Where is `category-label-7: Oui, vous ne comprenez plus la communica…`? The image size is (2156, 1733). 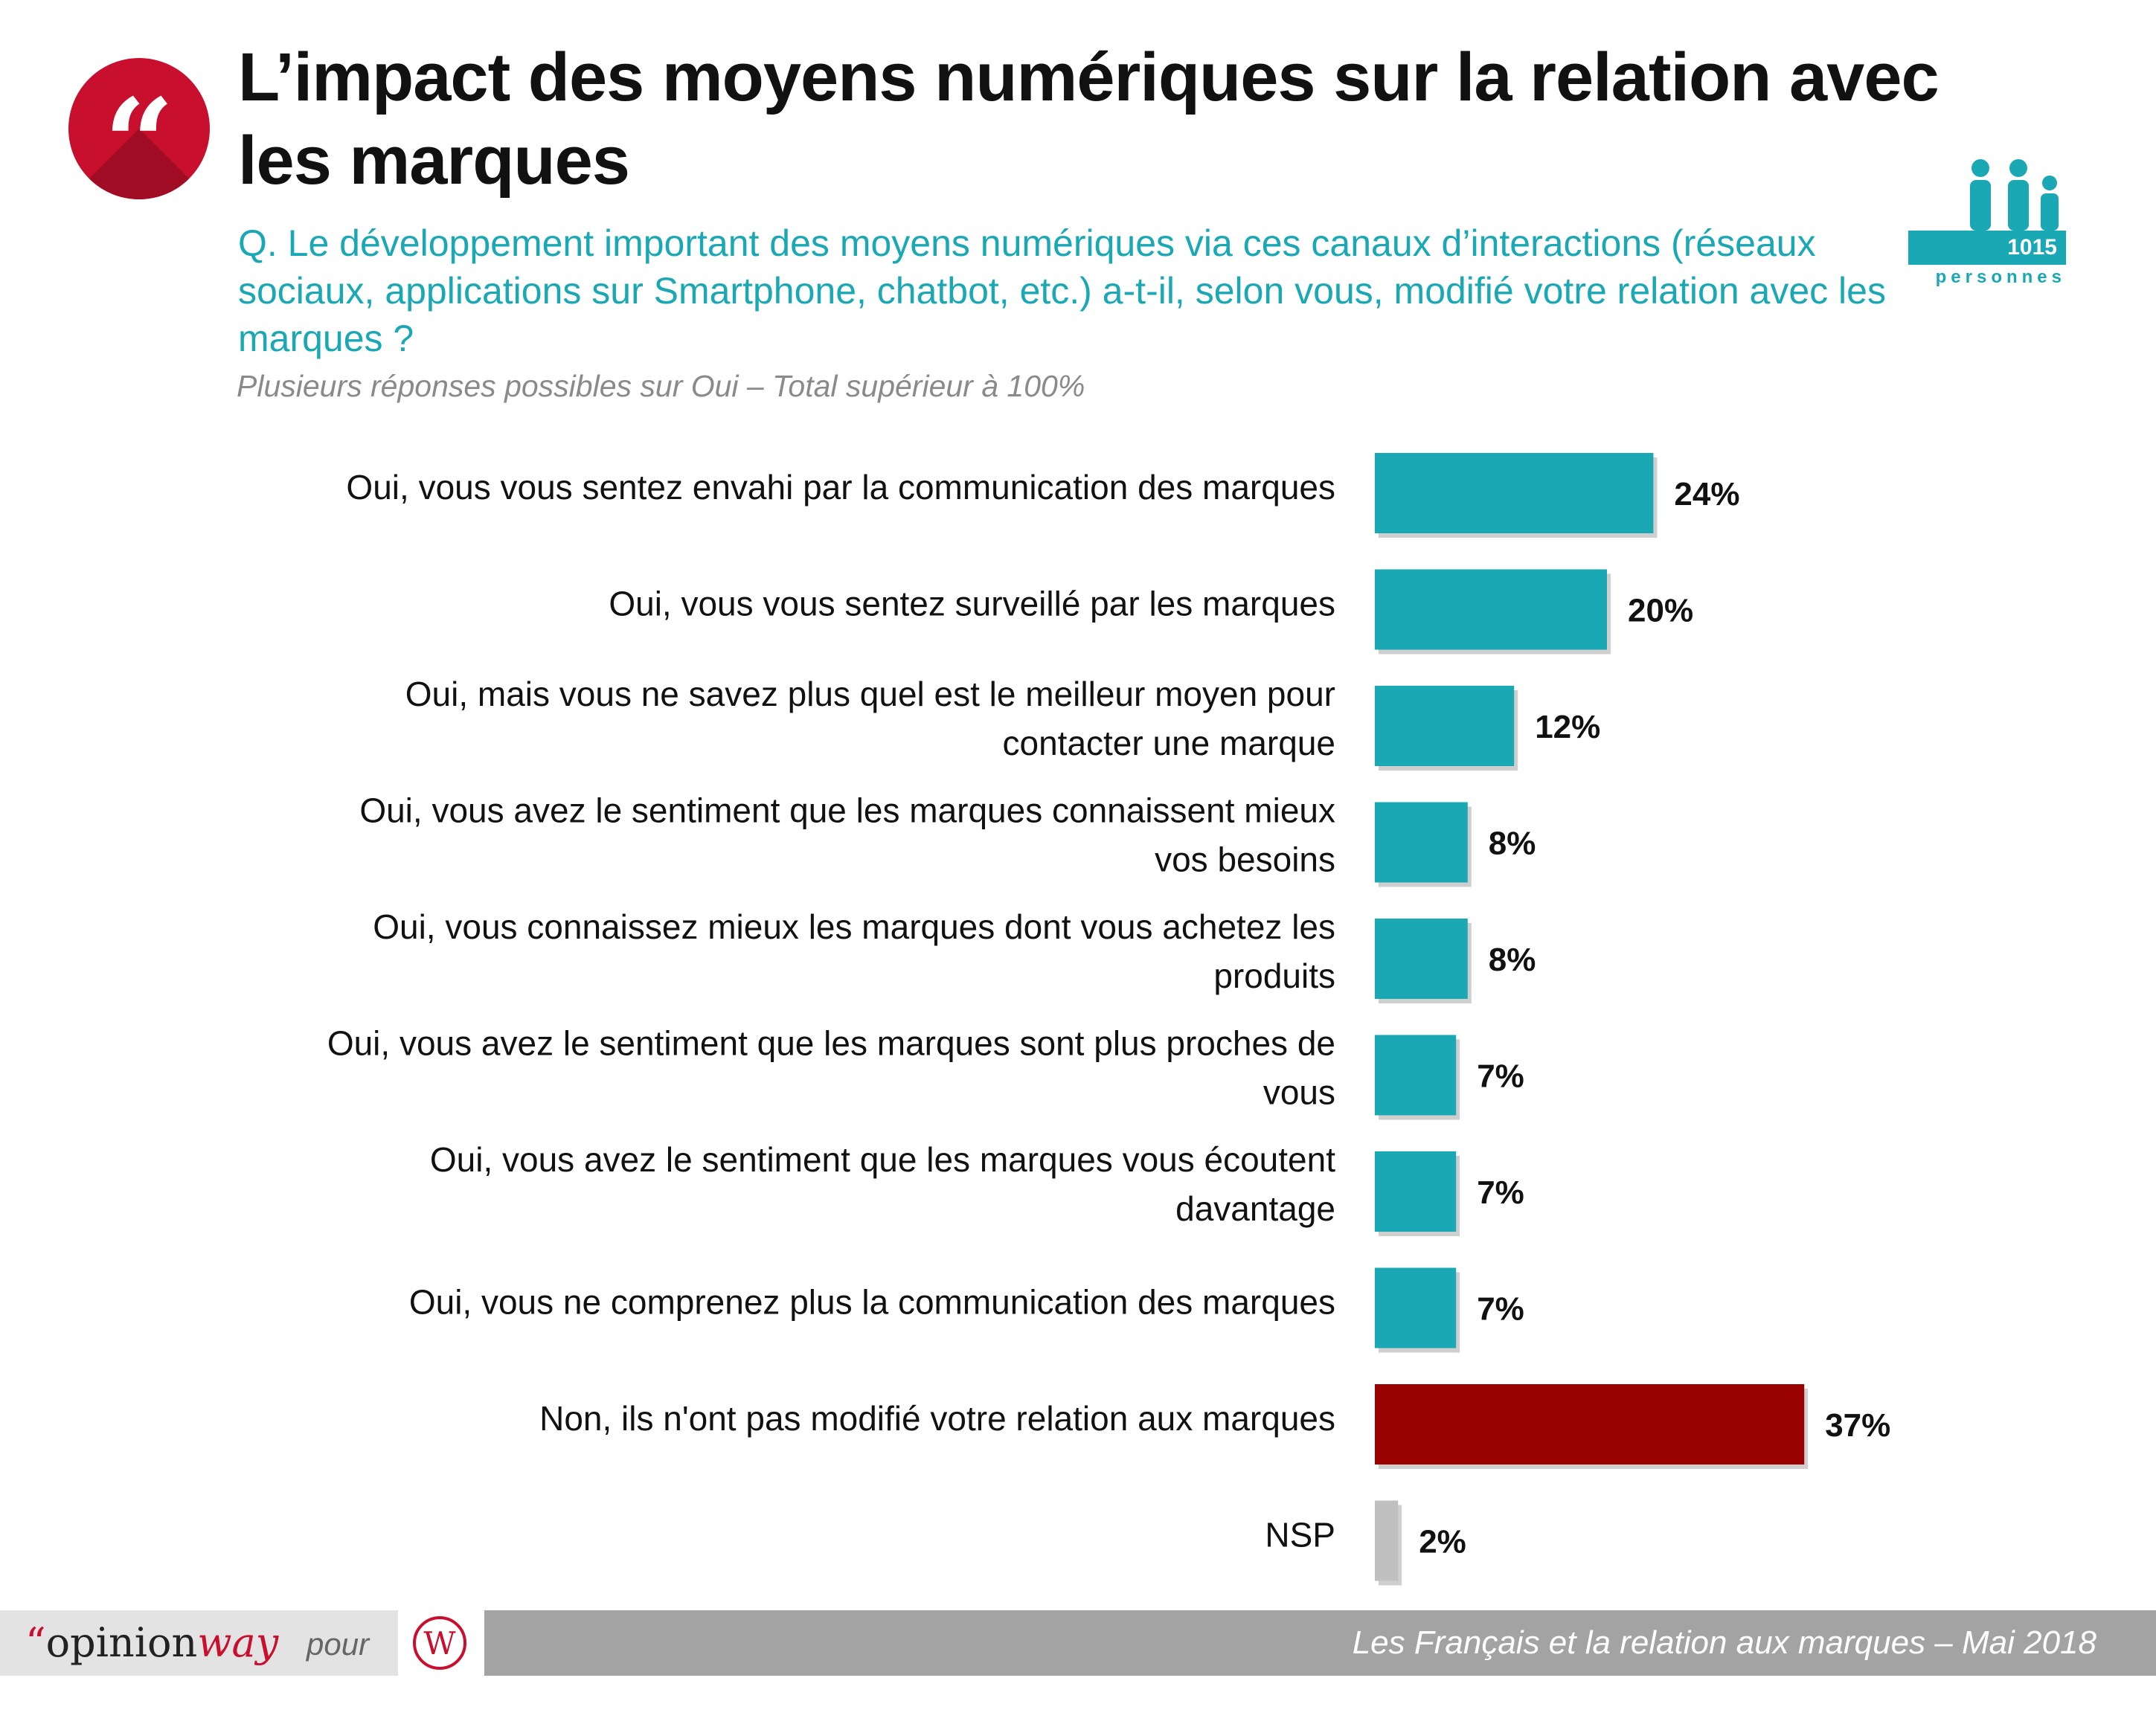
category-label-7: Oui, vous ne comprenez plus la communica… is located at coordinates (872, 1302).